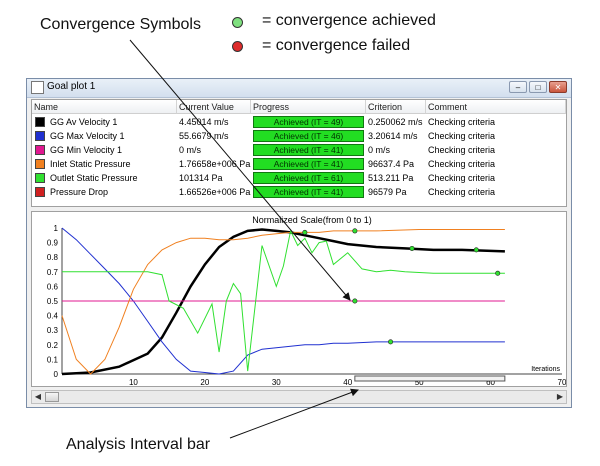  What do you see at coordinates (312, 220) in the screenshot?
I see `chart-title: Normalized Scale(from 0 to 1)` at bounding box center [312, 220].